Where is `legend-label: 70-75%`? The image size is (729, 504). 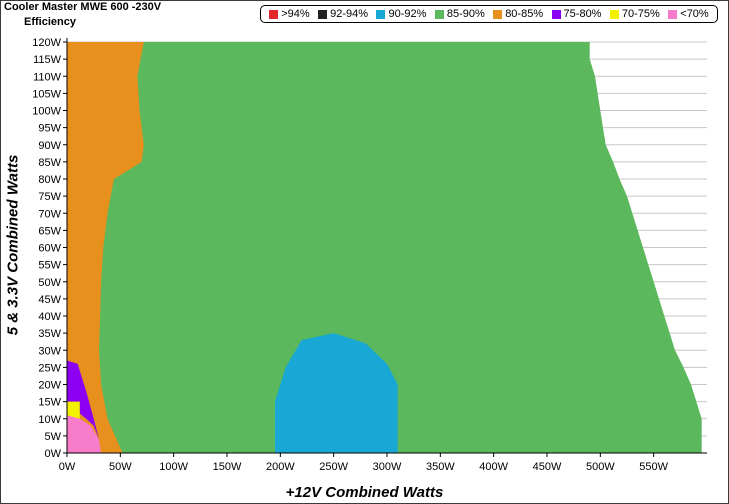
legend-label: 70-75% is located at coordinates (640, 14).